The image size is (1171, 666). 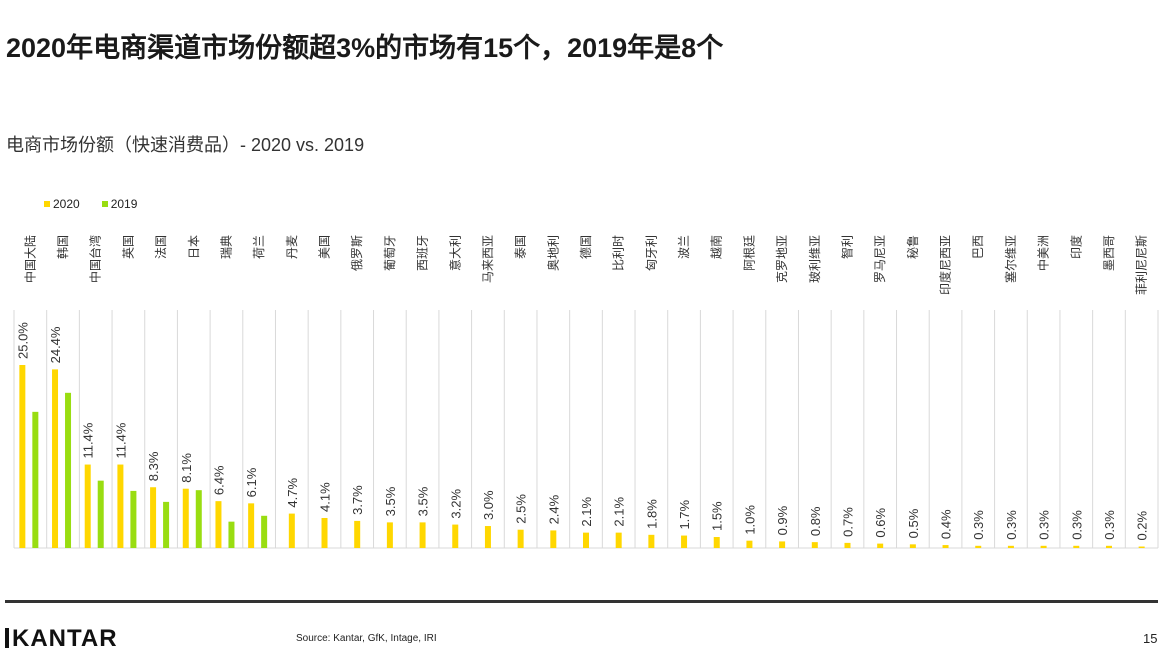 What do you see at coordinates (325, 497) in the screenshot?
I see `data-label-2020: 4.1%` at bounding box center [325, 497].